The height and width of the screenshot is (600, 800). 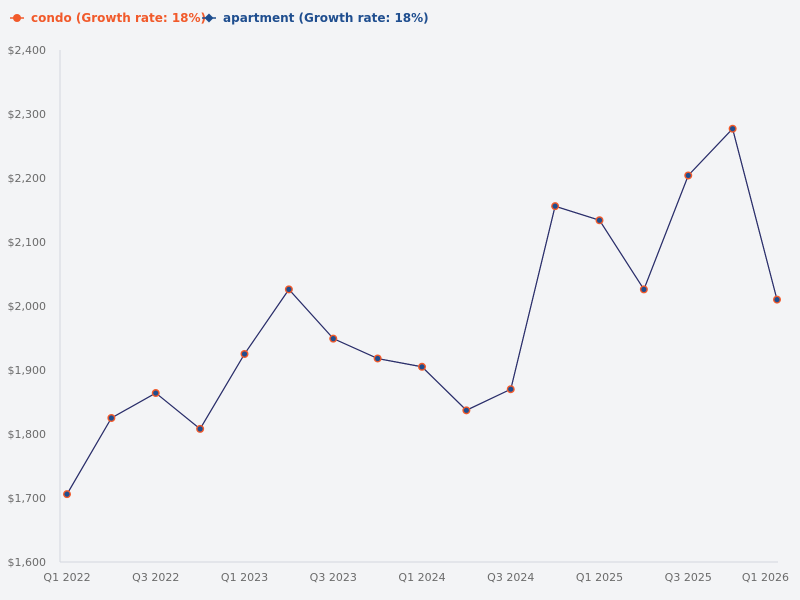 I want to click on y-tick-label: $1,800, so click(x=27, y=434).